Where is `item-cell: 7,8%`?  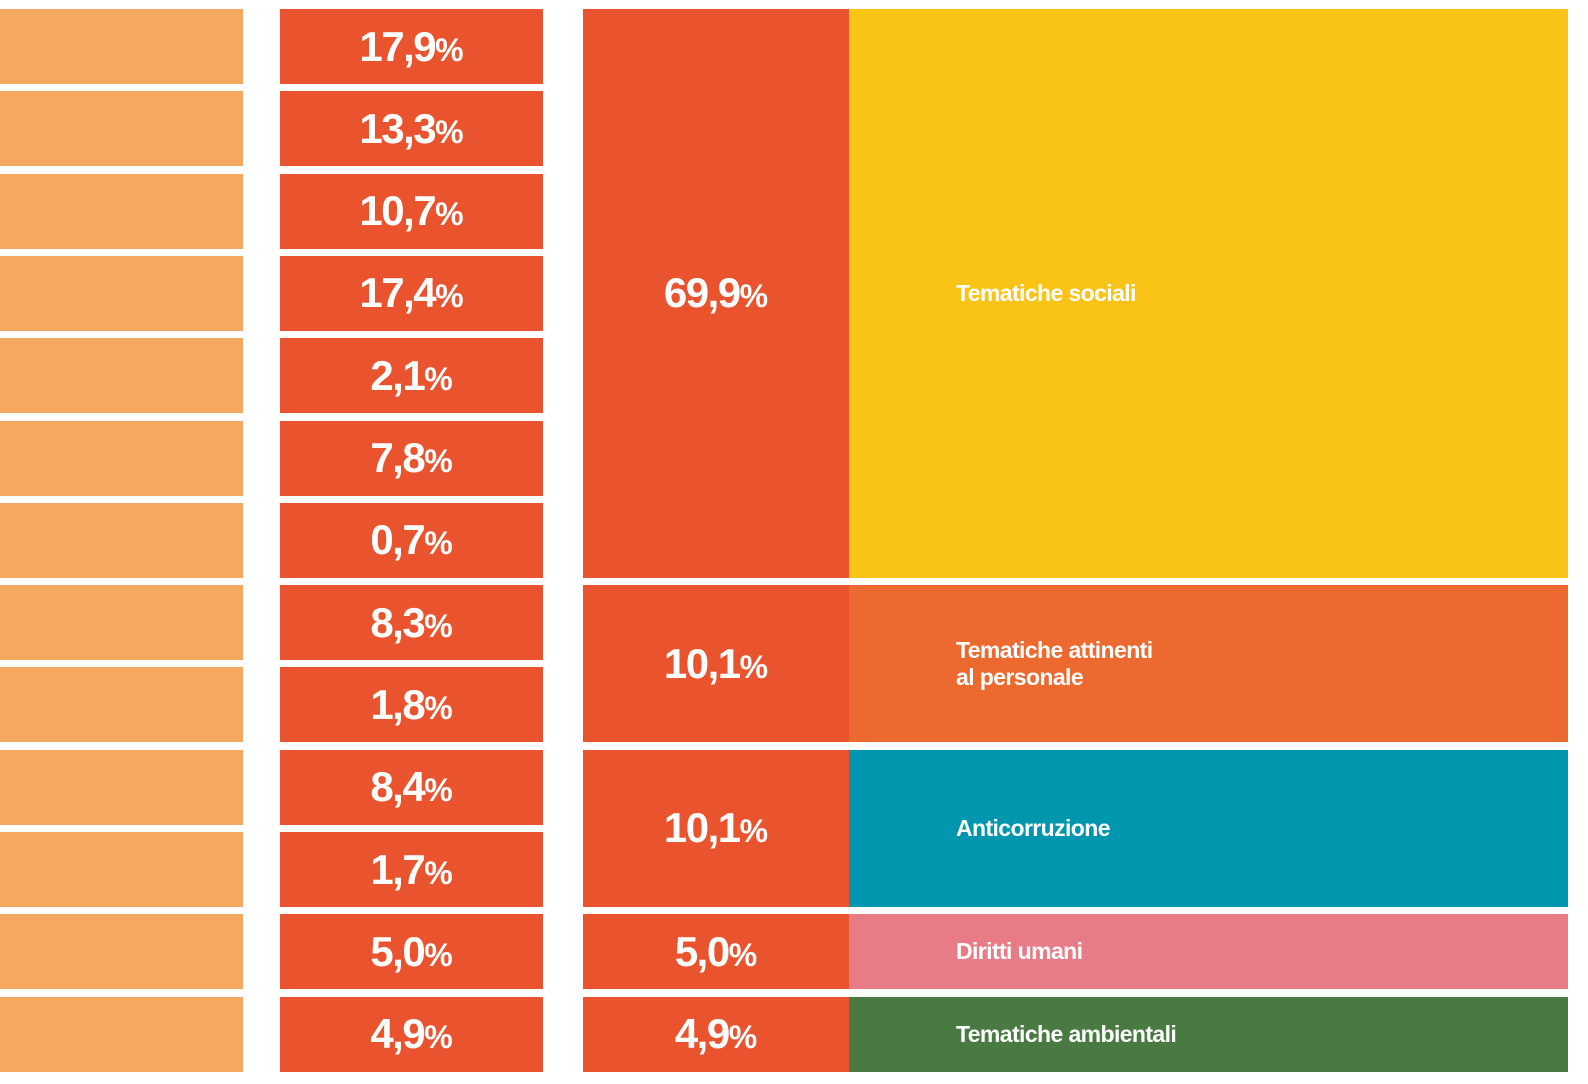 item-cell: 7,8% is located at coordinates (411, 458).